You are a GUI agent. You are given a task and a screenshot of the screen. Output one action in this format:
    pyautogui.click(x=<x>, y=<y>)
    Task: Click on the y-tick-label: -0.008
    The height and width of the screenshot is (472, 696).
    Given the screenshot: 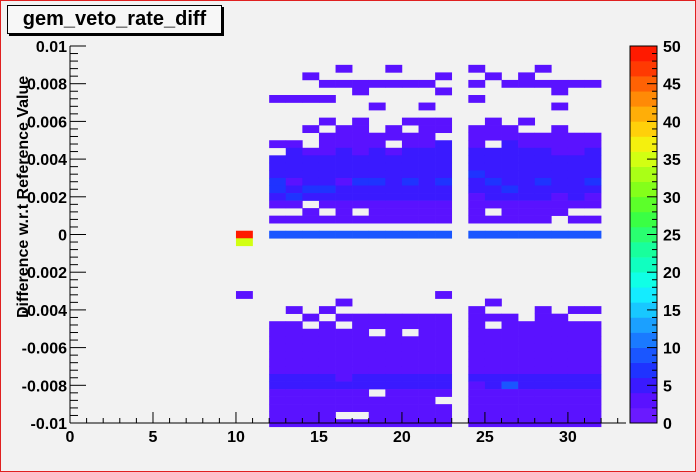 What is the action you would take?
    pyautogui.click(x=44, y=386)
    